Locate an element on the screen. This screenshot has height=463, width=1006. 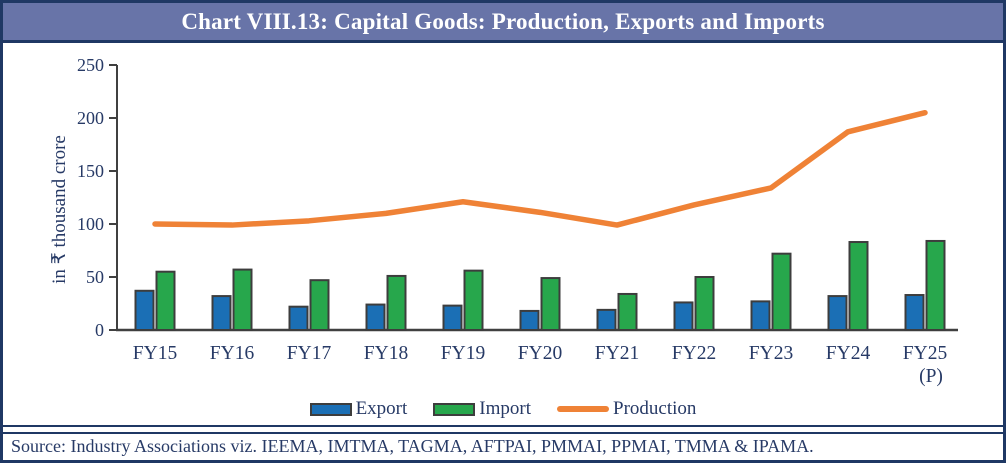
y-tick-label: 200 is located at coordinates (90, 118).